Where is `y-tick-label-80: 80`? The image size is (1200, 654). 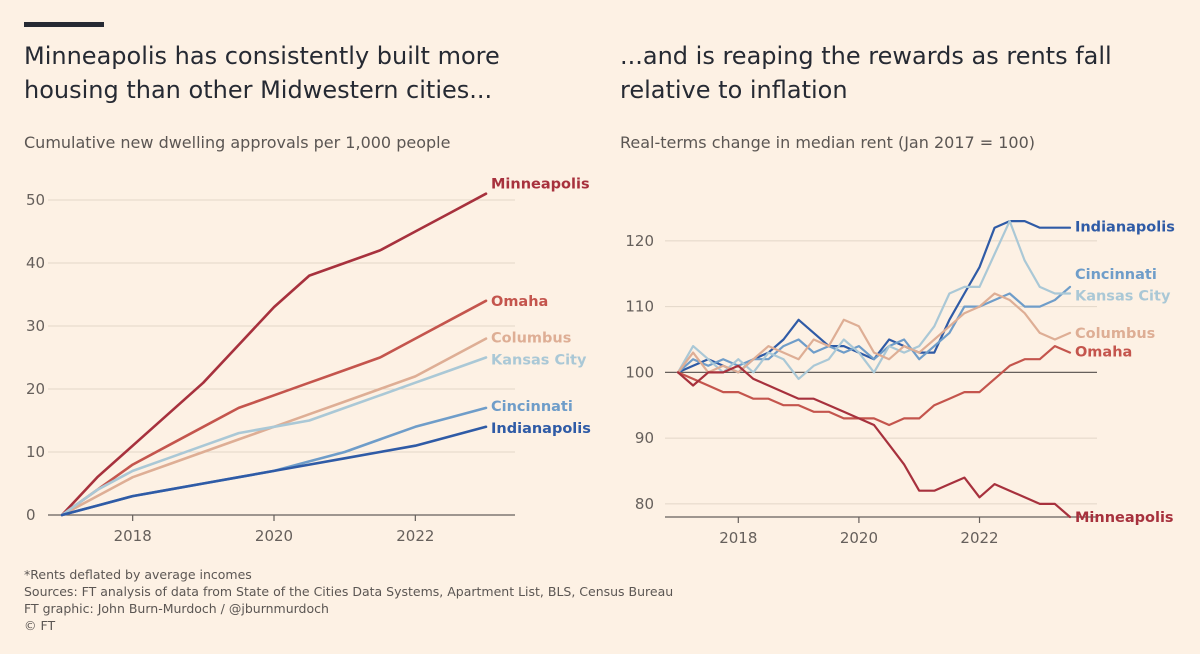 y-tick-label-80: 80 is located at coordinates (644, 504).